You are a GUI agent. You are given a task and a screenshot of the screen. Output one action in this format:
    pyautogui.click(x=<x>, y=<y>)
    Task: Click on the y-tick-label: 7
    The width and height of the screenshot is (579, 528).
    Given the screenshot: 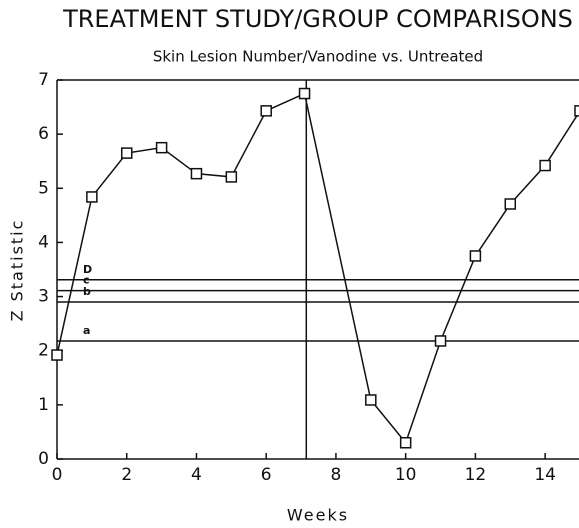 What is the action you would take?
    pyautogui.click(x=43, y=80)
    